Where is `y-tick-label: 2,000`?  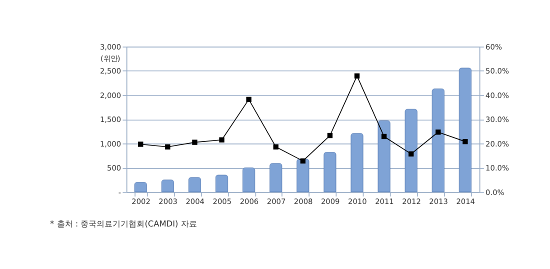
y-tick-label: 2,000 is located at coordinates (111, 95).